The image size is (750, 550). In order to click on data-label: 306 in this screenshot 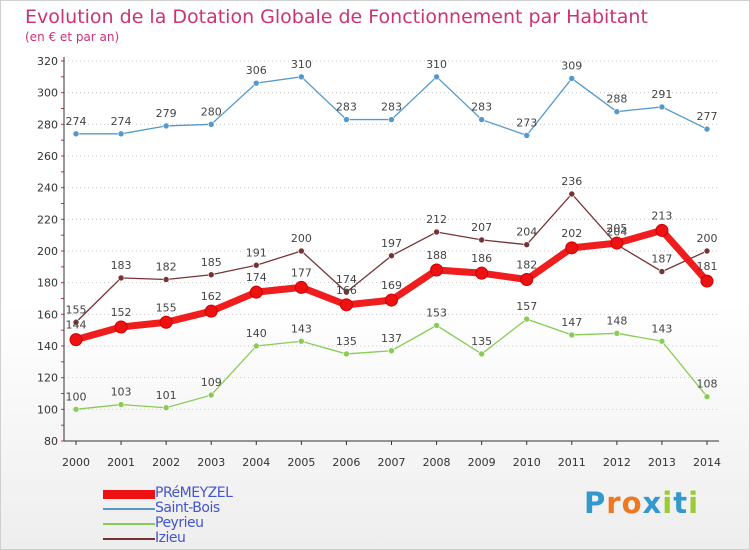, I will do `click(256, 70)`.